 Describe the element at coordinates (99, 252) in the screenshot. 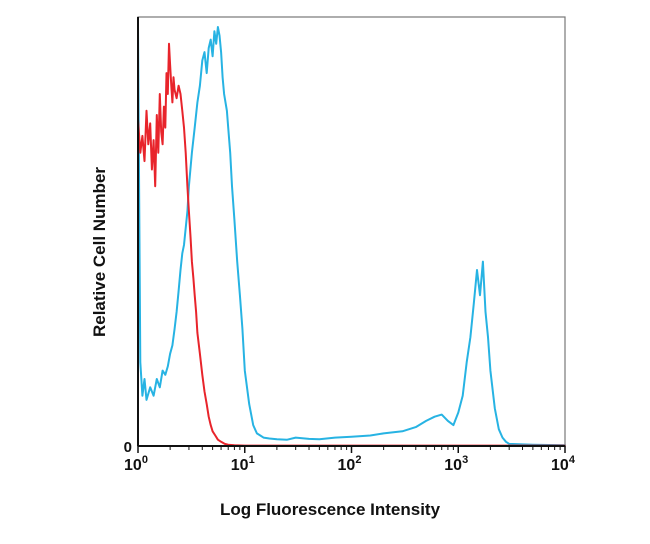

I see `y-axis-label: Relative Cell Number` at that location.